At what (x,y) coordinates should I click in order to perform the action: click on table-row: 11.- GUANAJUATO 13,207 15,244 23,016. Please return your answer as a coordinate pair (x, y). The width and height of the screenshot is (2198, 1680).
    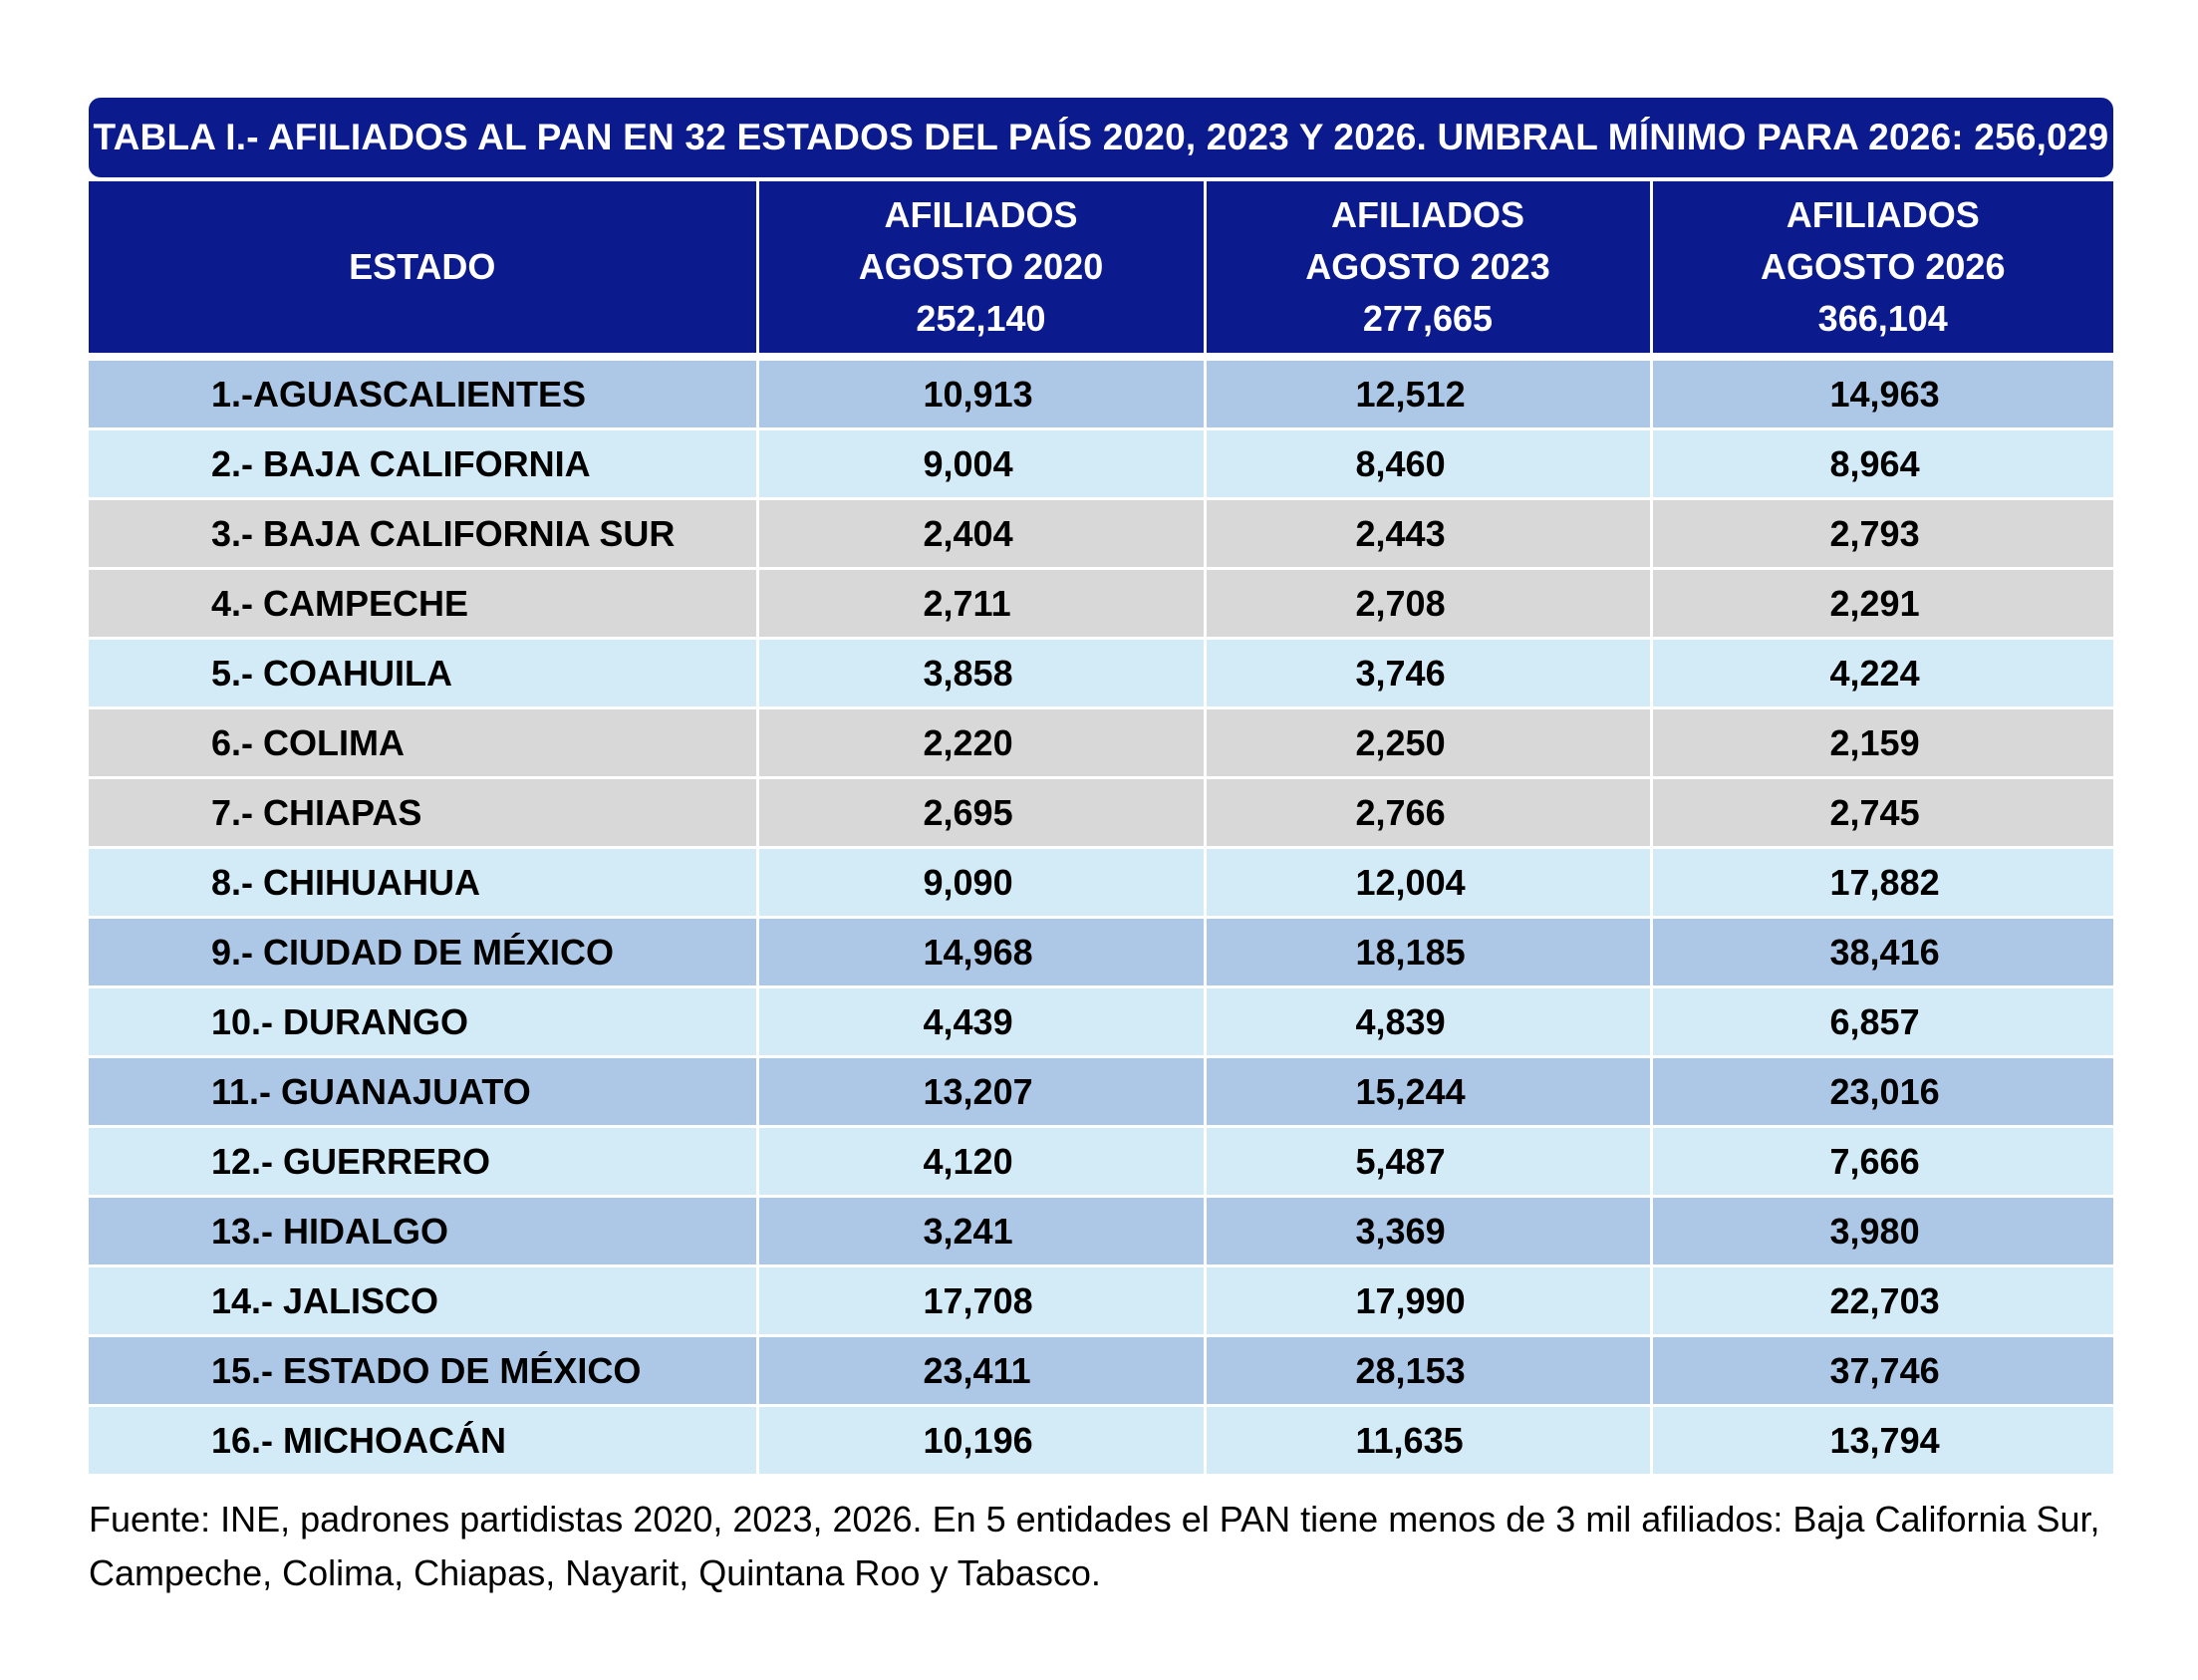
    Looking at the image, I should click on (1101, 1091).